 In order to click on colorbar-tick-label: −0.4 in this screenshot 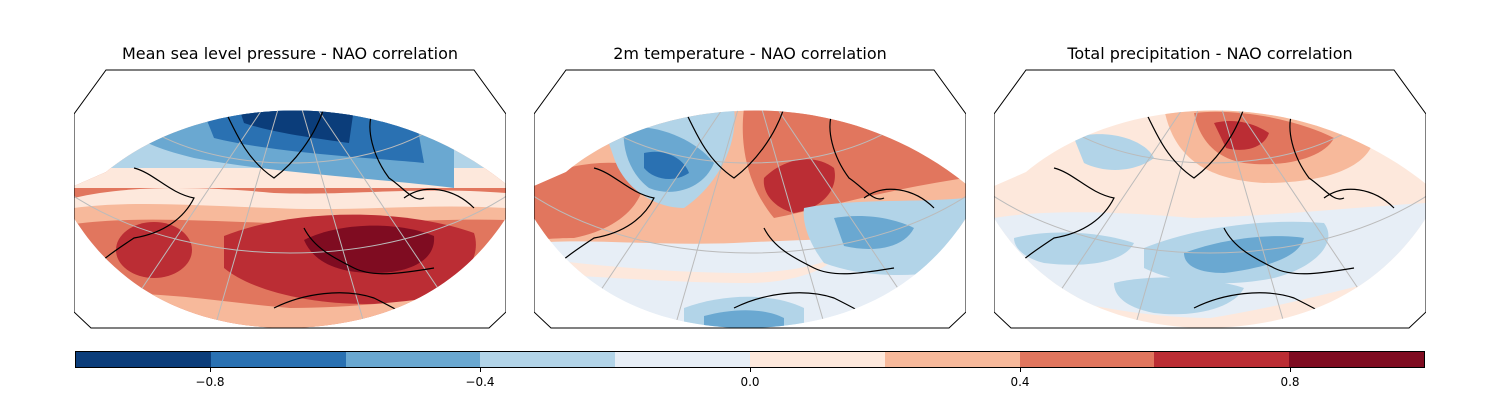, I will do `click(480, 382)`.